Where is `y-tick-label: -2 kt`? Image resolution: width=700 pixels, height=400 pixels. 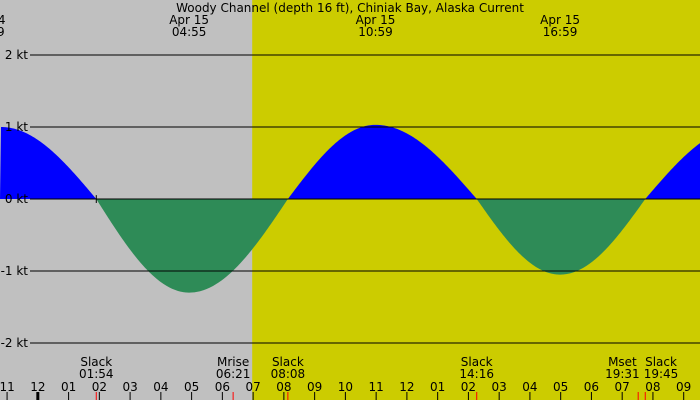
y-tick-label: -2 kt is located at coordinates (15, 343).